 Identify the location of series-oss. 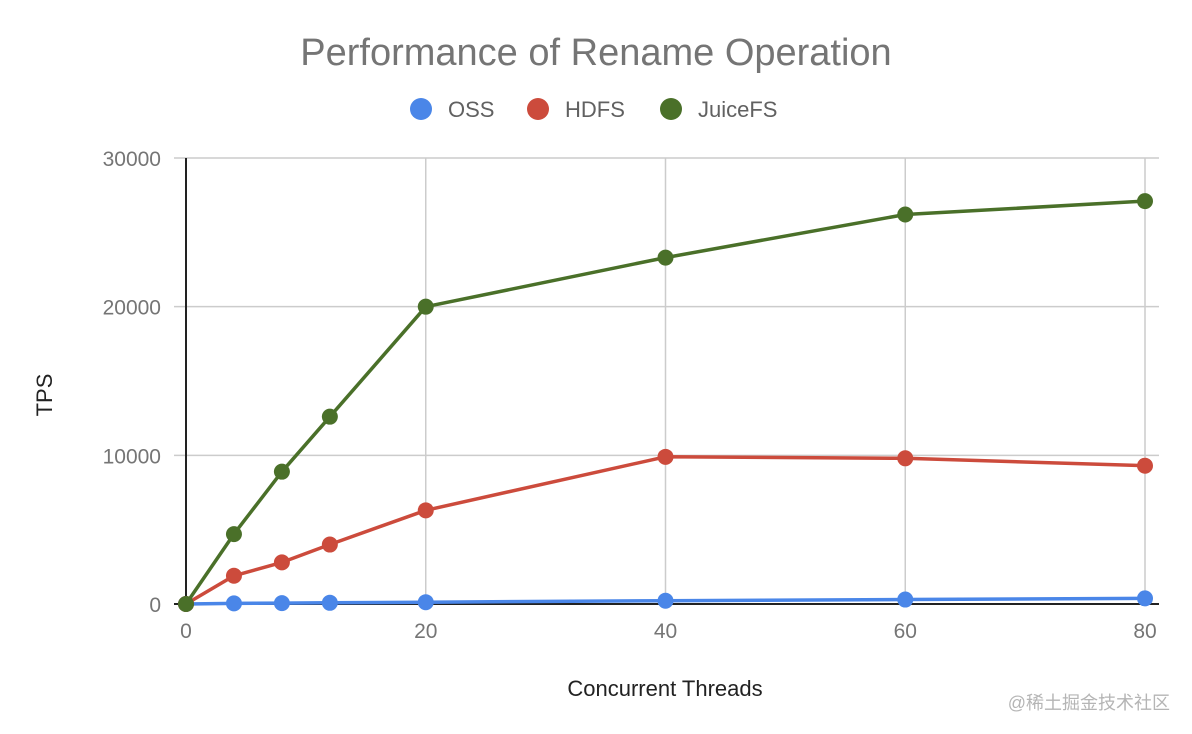
(665, 601).